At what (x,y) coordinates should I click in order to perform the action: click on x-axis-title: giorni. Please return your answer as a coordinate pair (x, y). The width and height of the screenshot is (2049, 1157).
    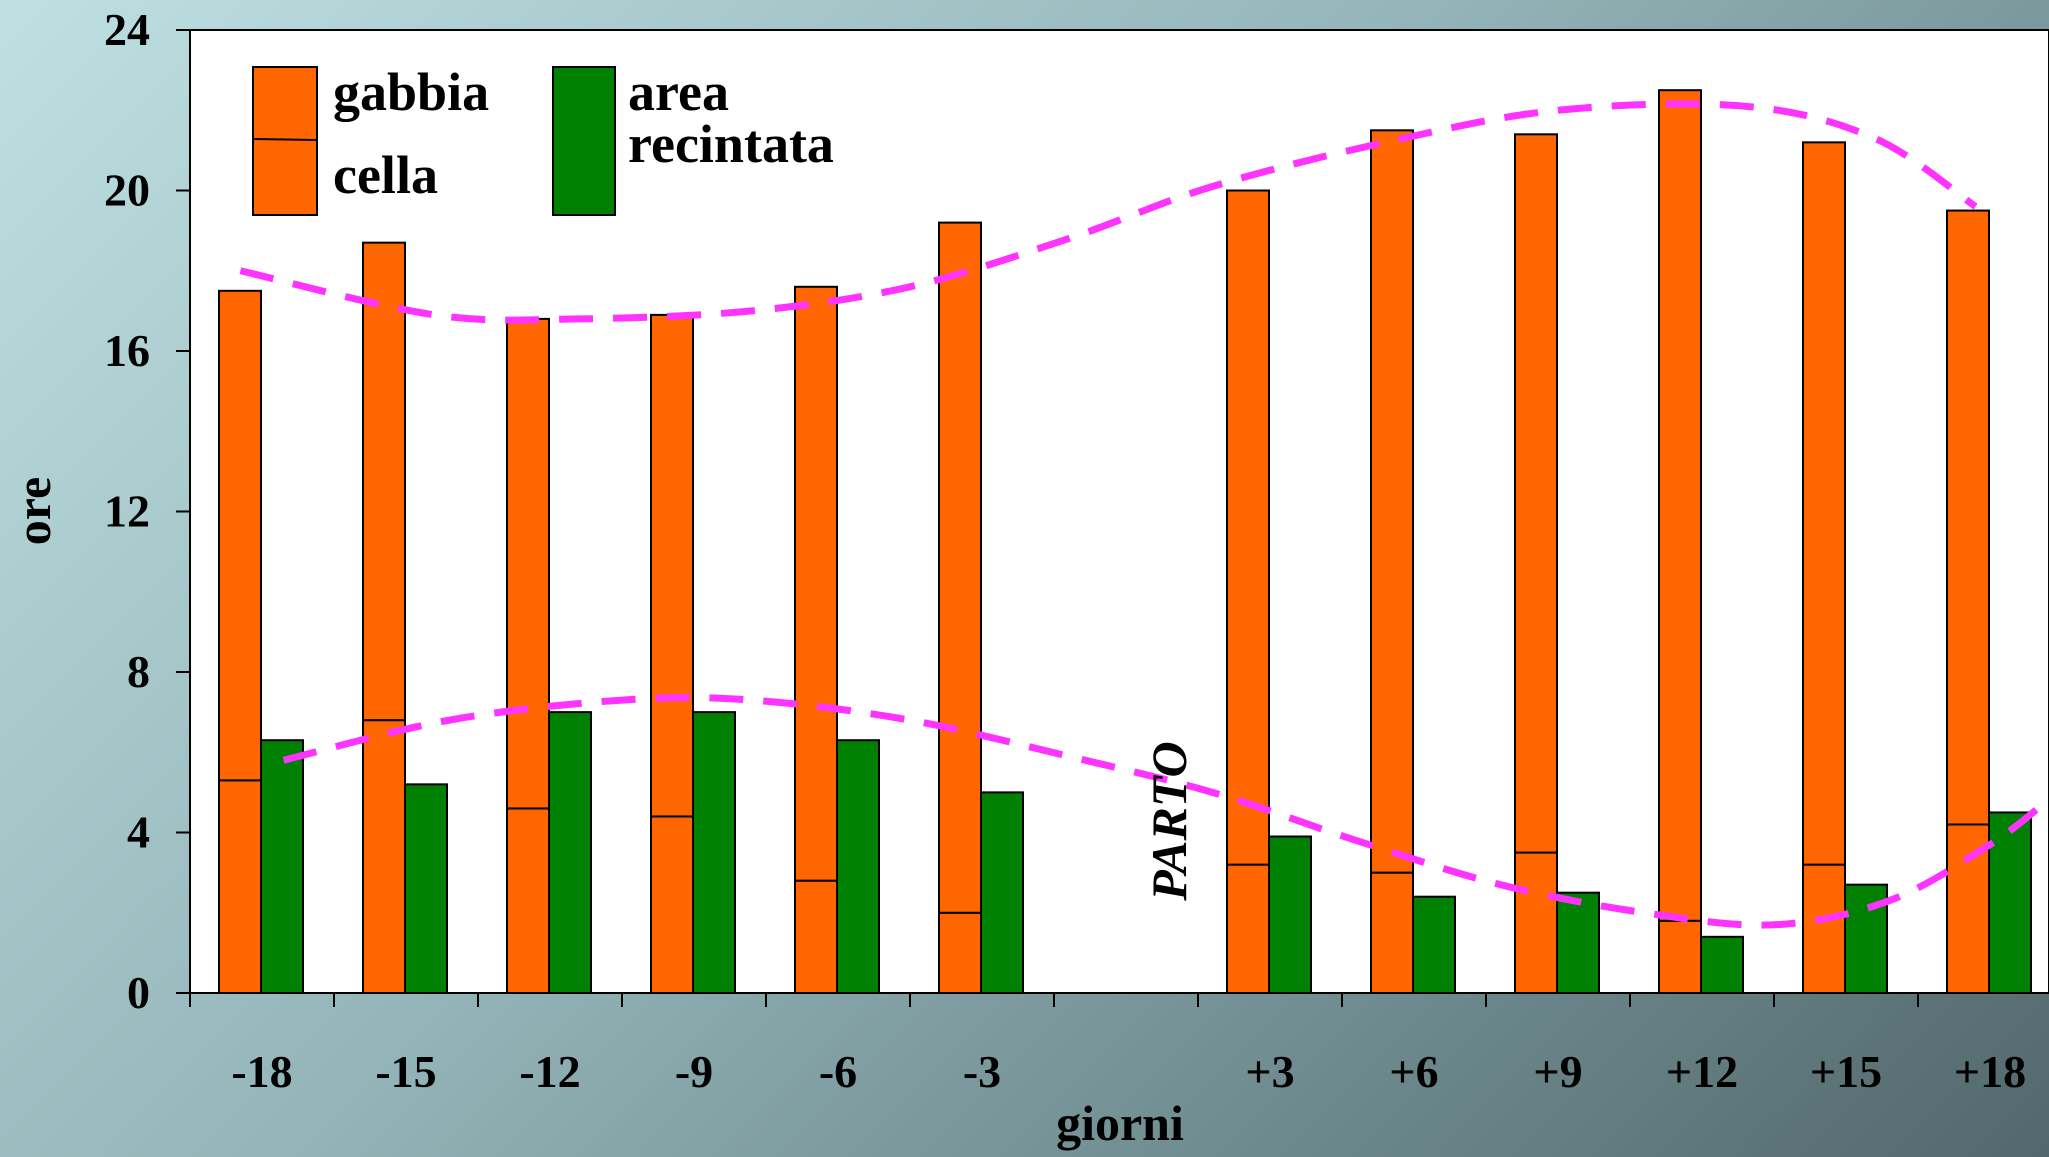
    Looking at the image, I should click on (1120, 1123).